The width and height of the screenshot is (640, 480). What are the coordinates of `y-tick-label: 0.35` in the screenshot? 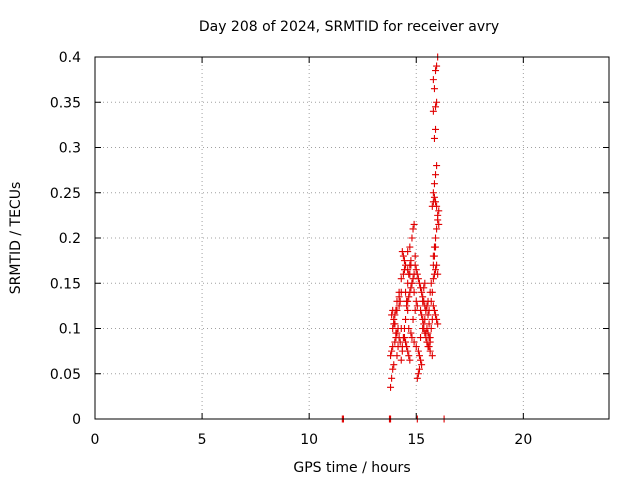 It's located at (65, 103).